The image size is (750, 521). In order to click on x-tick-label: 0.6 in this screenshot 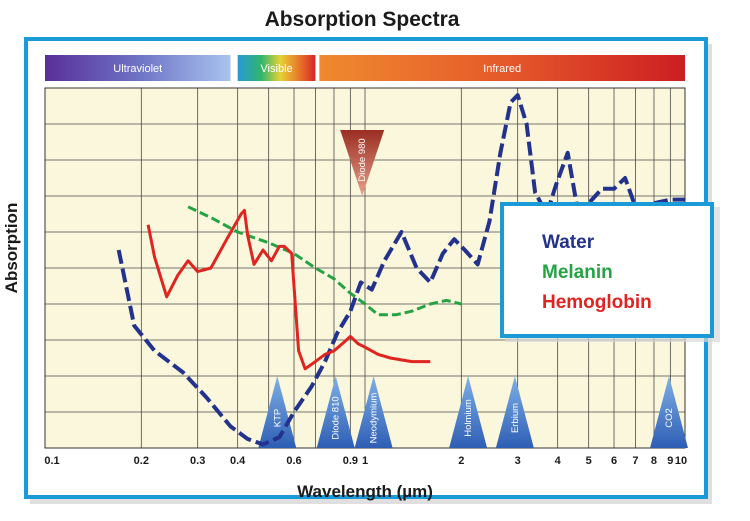, I will do `click(293, 461)`.